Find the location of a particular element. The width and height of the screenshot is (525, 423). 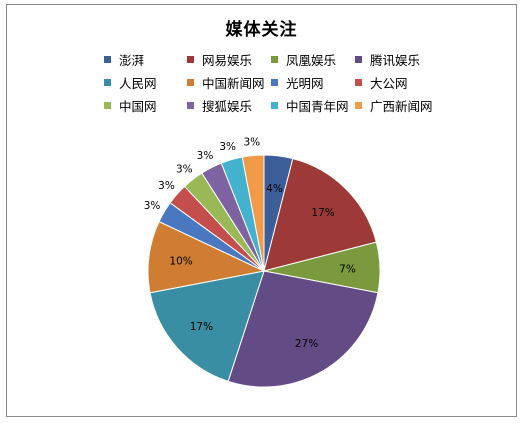

legend-item: 腾讯娱乐 is located at coordinates (387, 59).